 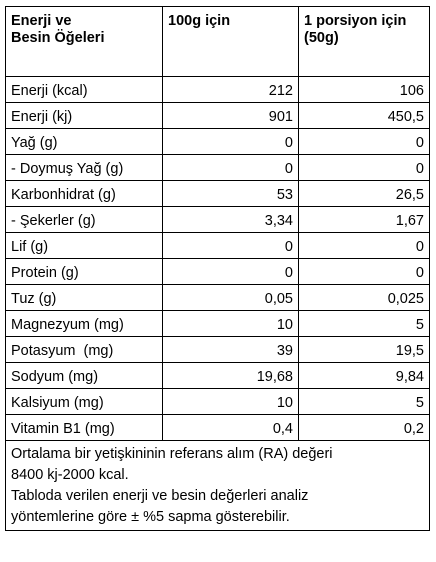 I want to click on header-nutrients-line2: Besin Öğeleri, so click(x=58, y=38).